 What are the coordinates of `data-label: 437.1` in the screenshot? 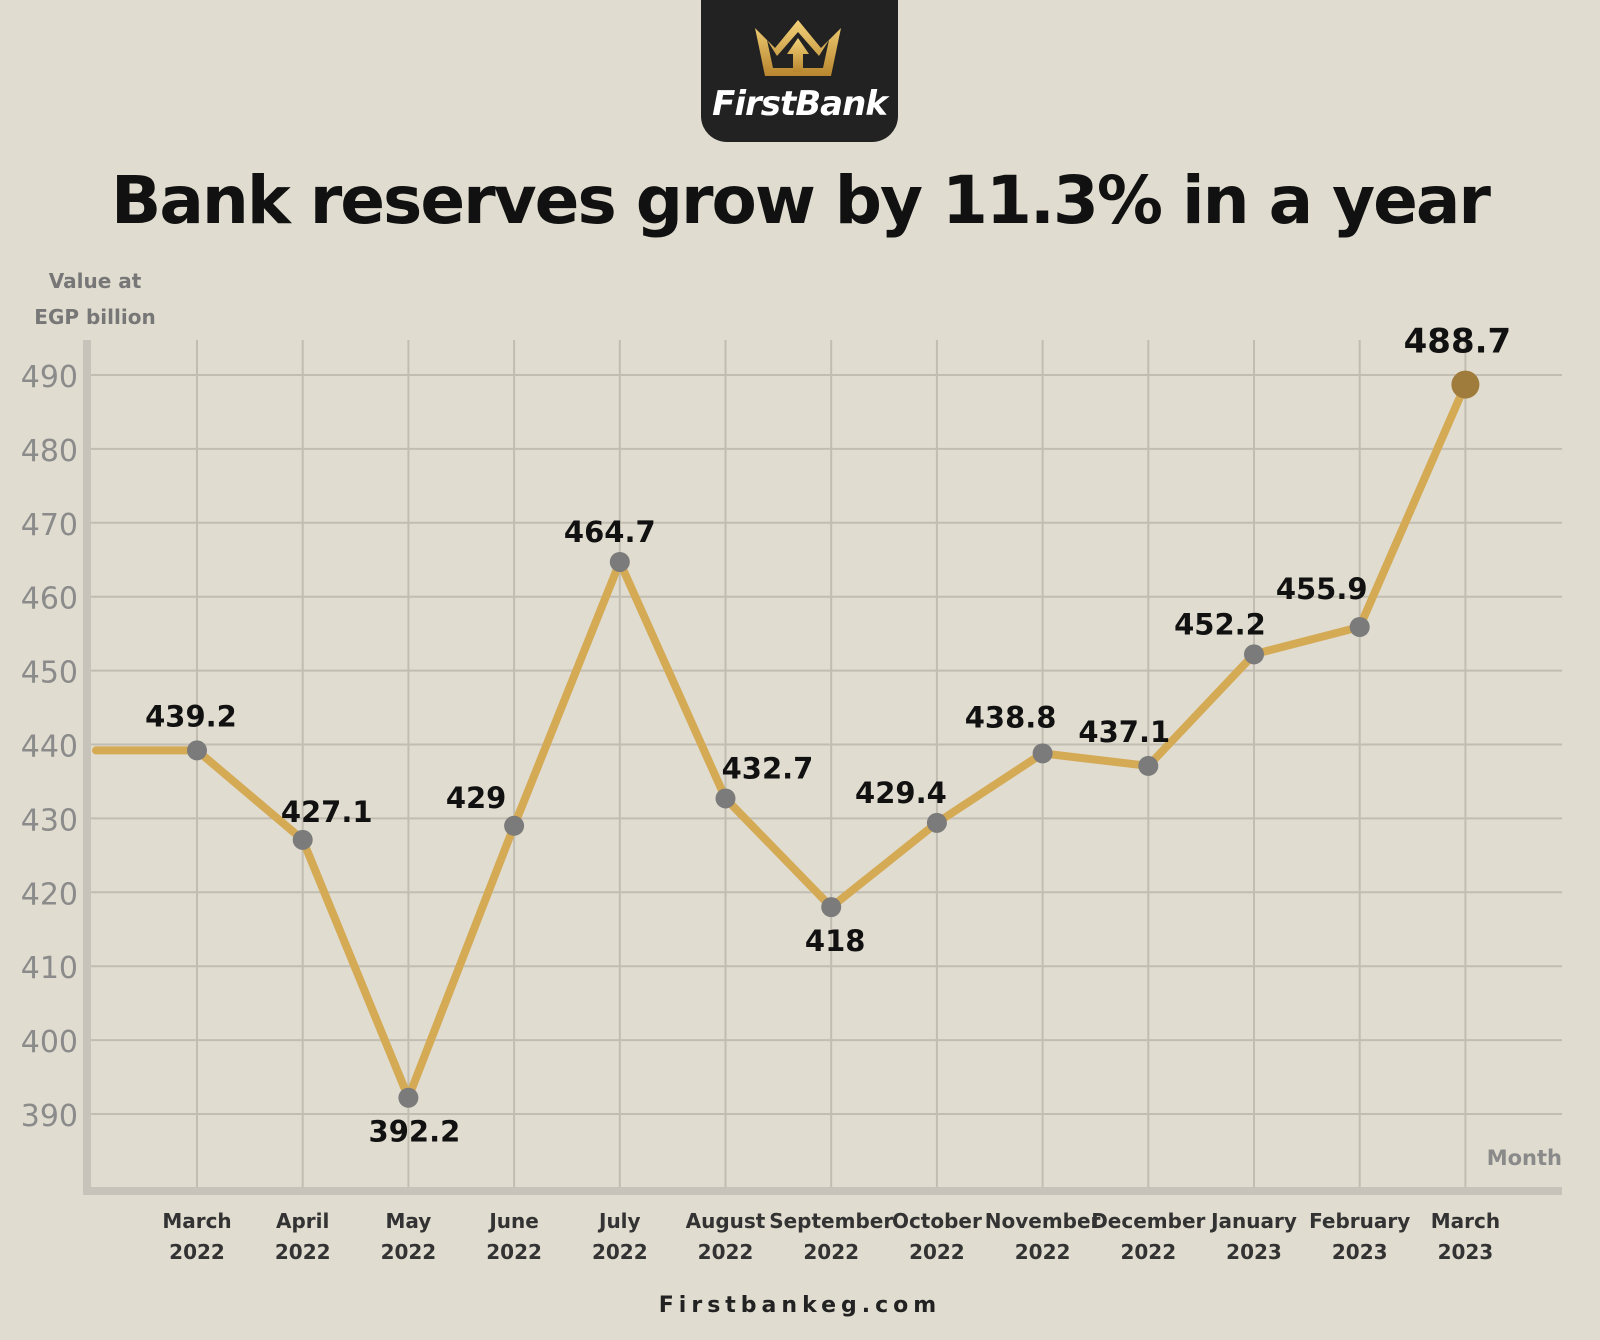 It's located at (1124, 732).